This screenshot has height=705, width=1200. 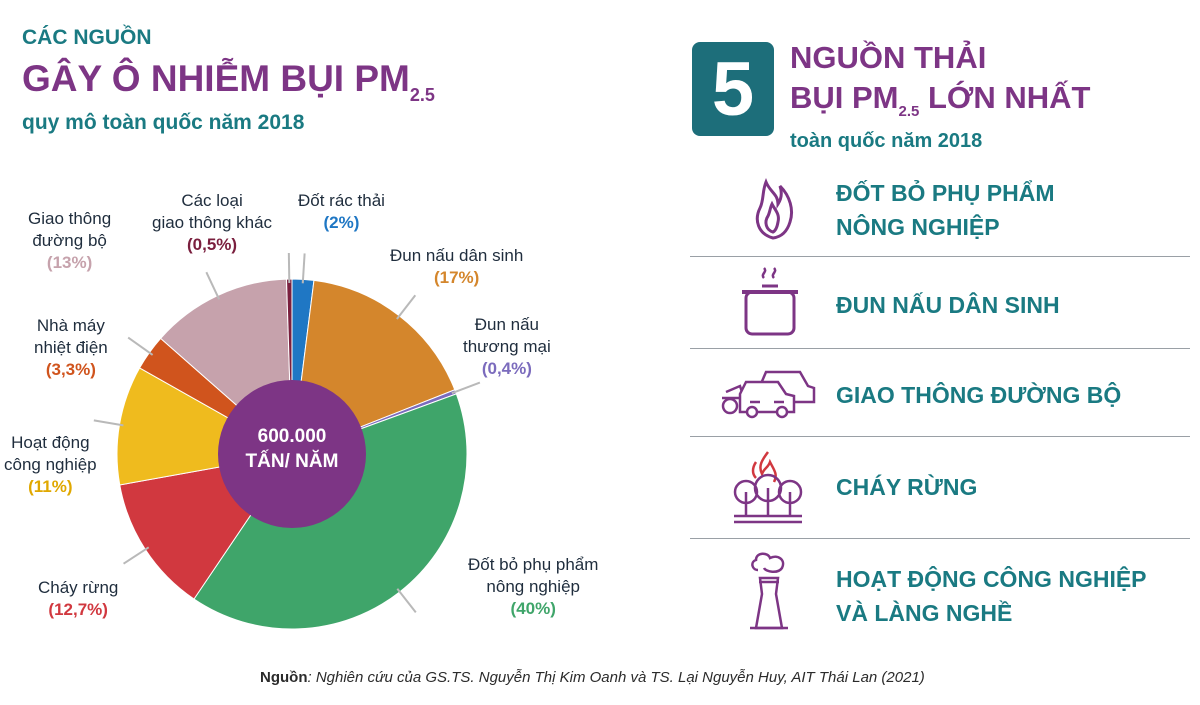 I want to click on slice-label-dot-bo-phu-pham: Đốt bỏ phụ phẩm nông nghiệp (40%), so click(x=533, y=587).